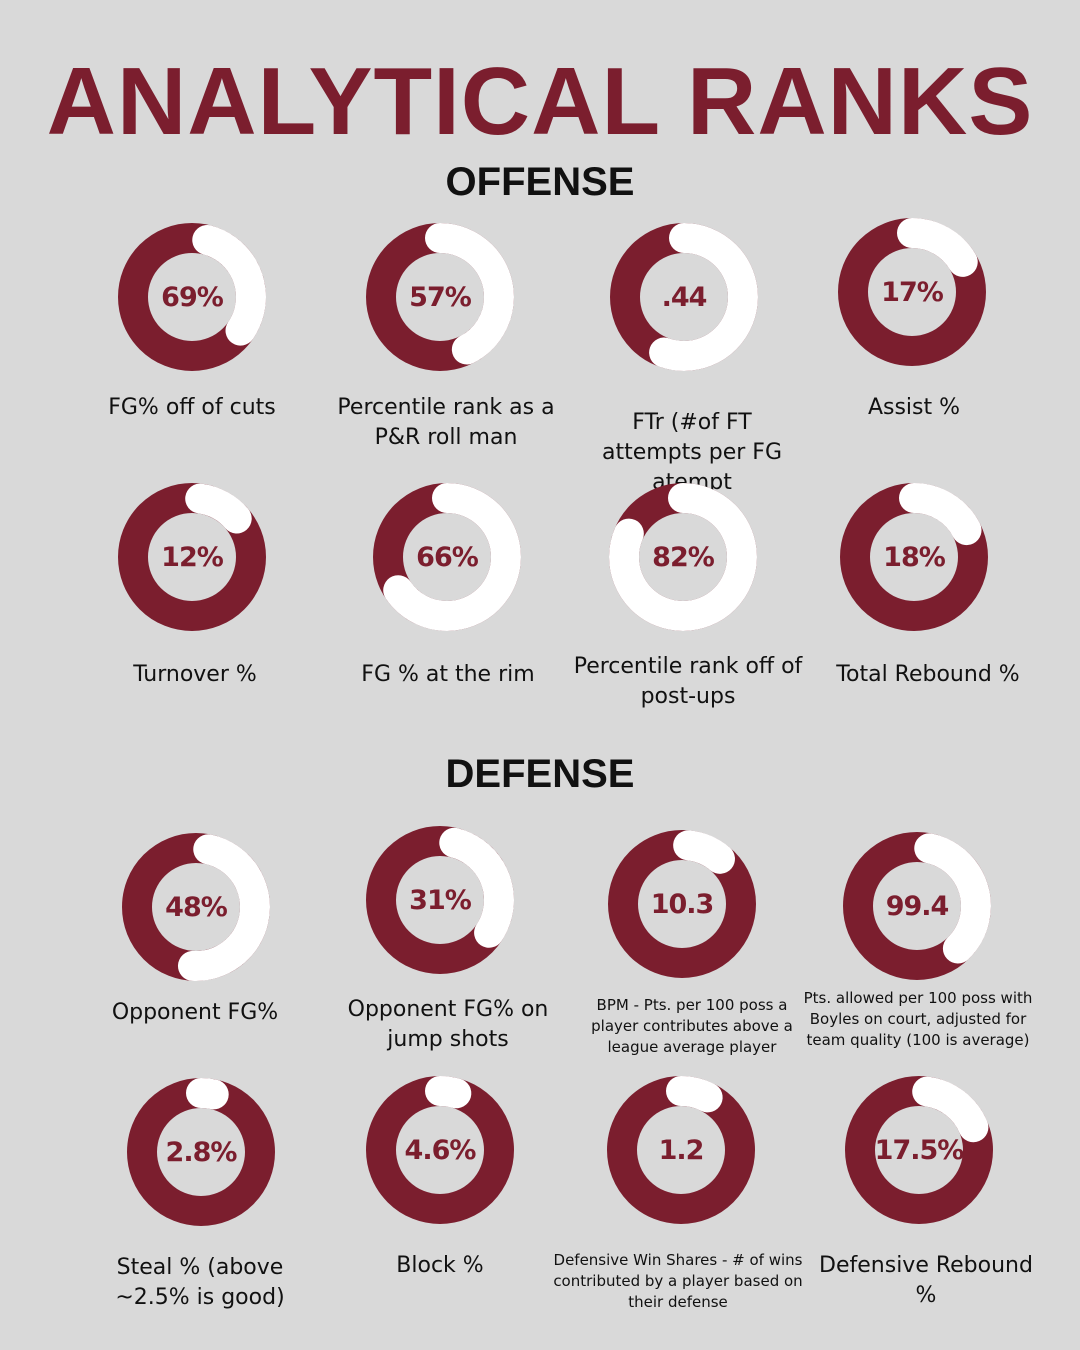 This screenshot has width=1080, height=1350. What do you see at coordinates (540, 101) in the screenshot?
I see `page-title: ANALYTICAL RANKS` at bounding box center [540, 101].